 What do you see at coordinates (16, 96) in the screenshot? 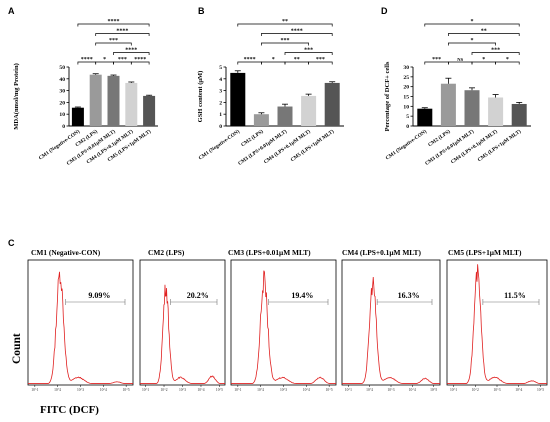
I see `y-axis-label: MDA(nmol/mg Protein)` at bounding box center [16, 96].